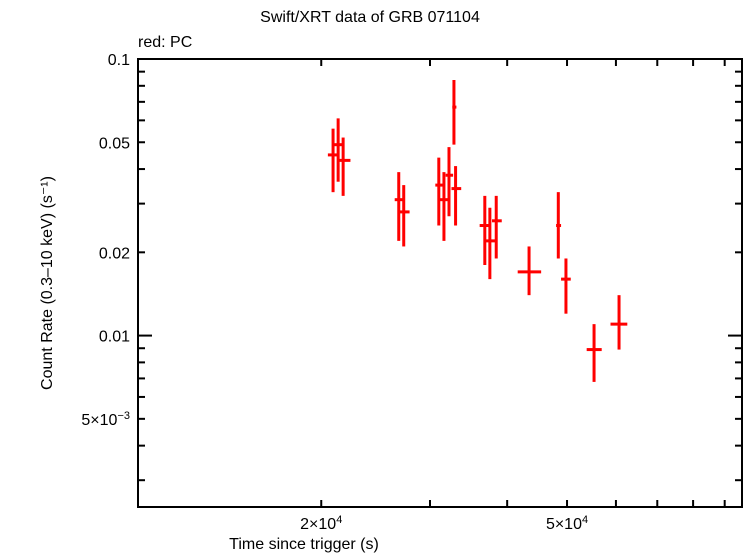 The height and width of the screenshot is (558, 746). What do you see at coordinates (119, 60) in the screenshot?
I see `y-tick-label: 0.1` at bounding box center [119, 60].